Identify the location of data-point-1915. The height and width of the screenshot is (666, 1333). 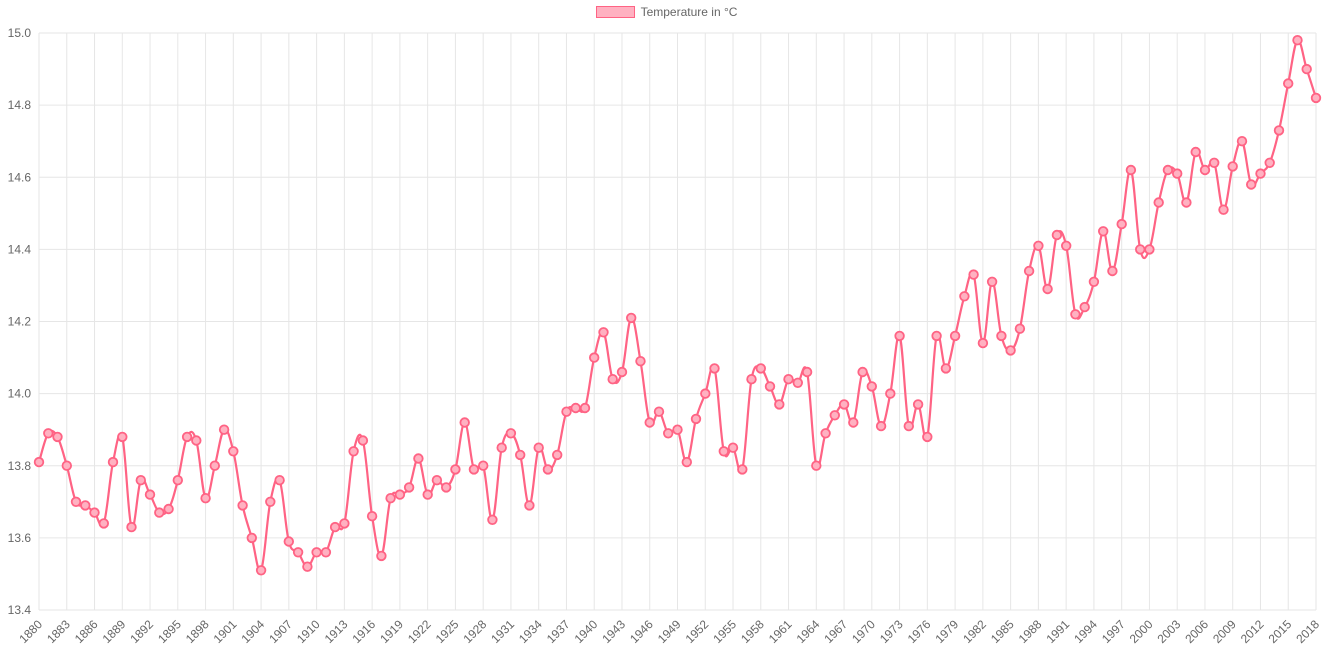
(363, 440).